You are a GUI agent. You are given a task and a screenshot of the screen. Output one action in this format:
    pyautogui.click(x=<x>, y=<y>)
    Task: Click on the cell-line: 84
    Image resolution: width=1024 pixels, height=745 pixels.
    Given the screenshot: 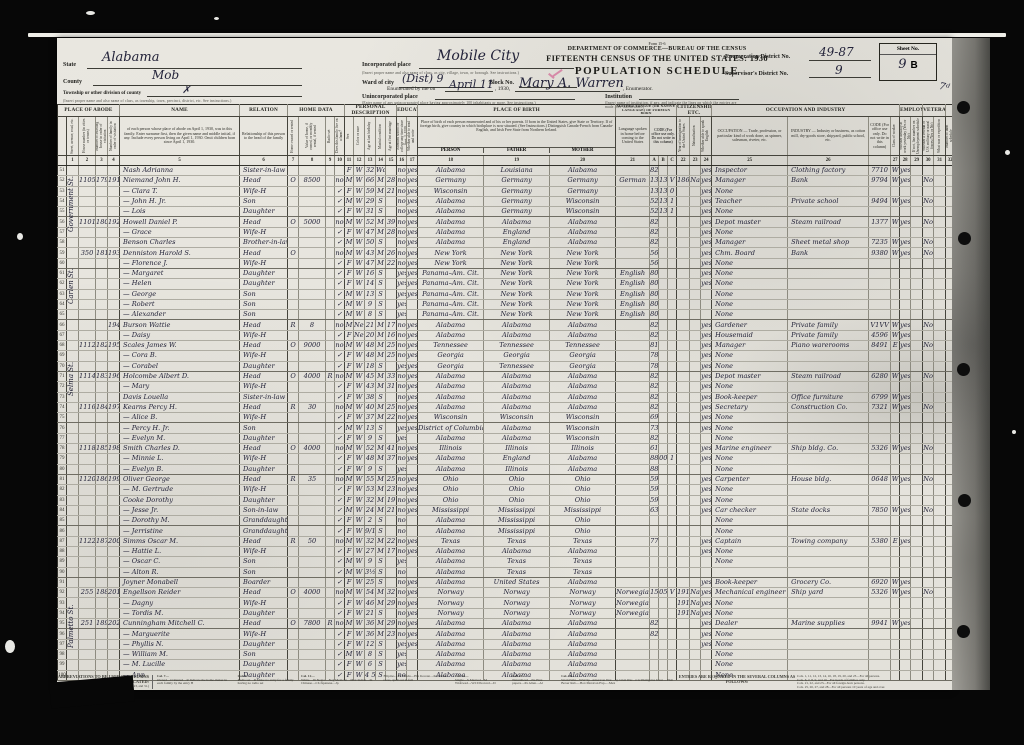 What is the action you would take?
    pyautogui.click(x=62, y=511)
    